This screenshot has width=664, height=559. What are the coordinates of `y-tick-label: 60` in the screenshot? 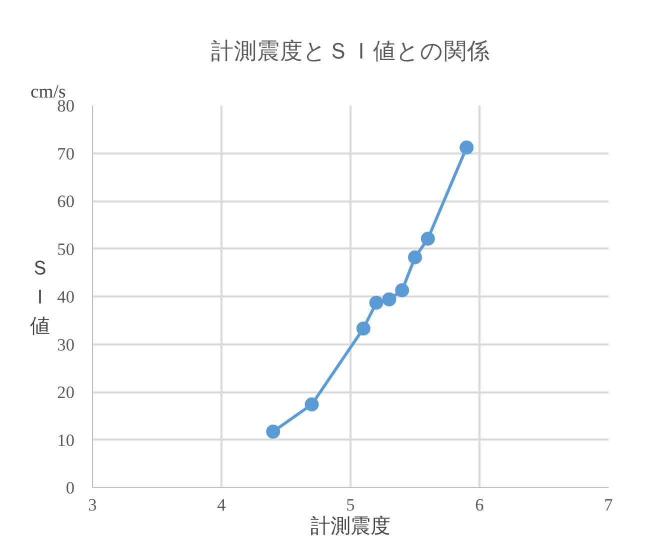 It's located at (65, 201).